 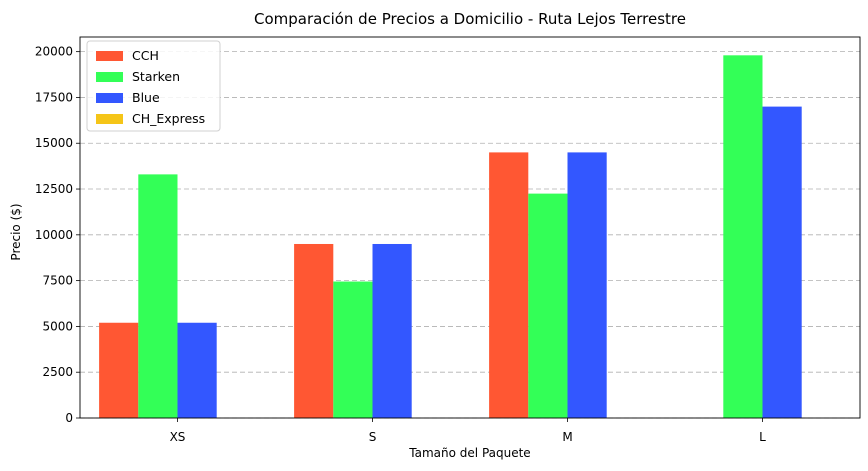 I want to click on bar-blue-l, so click(x=782, y=262).